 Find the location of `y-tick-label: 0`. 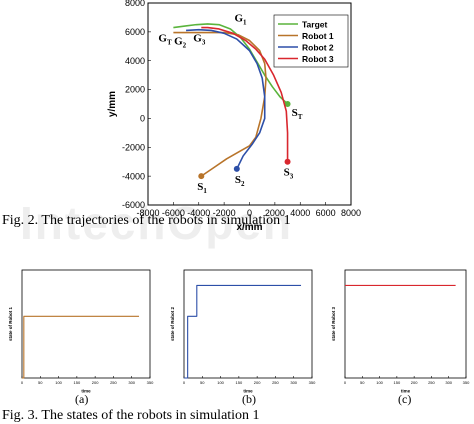

y-tick-label: 0 is located at coordinates (142, 119).